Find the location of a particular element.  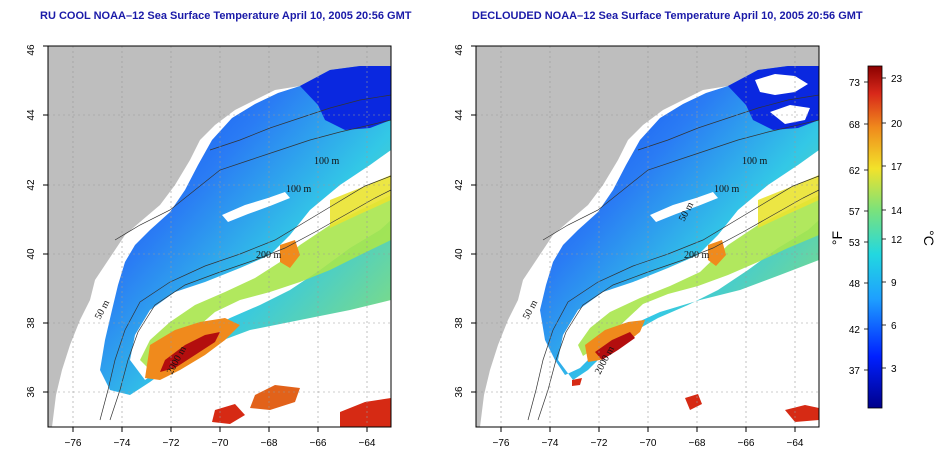

sst-warm-eddy is located at coordinates (717, 253).